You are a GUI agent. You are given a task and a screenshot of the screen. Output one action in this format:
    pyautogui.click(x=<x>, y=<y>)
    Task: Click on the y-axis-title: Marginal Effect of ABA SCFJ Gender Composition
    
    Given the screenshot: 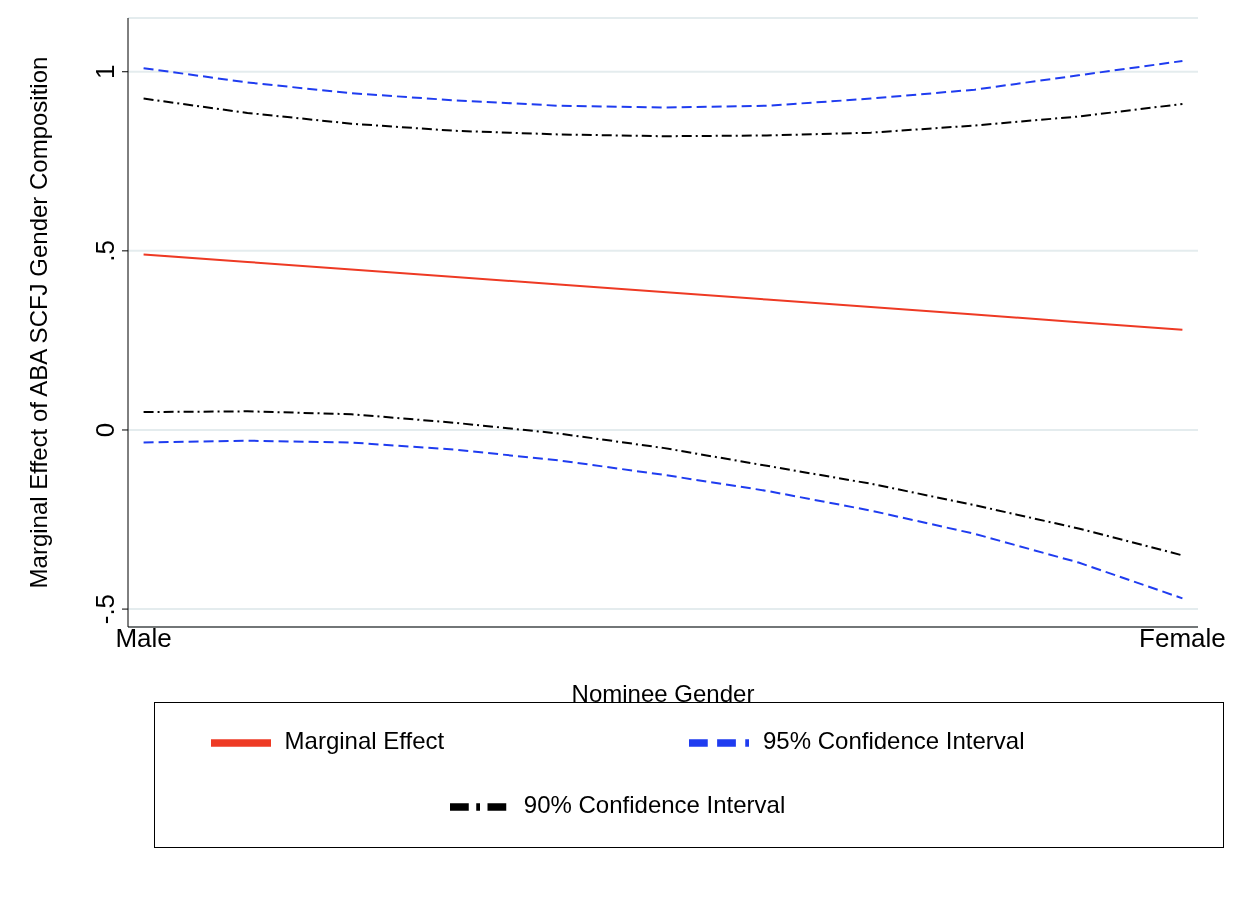 What is the action you would take?
    pyautogui.click(x=38, y=322)
    